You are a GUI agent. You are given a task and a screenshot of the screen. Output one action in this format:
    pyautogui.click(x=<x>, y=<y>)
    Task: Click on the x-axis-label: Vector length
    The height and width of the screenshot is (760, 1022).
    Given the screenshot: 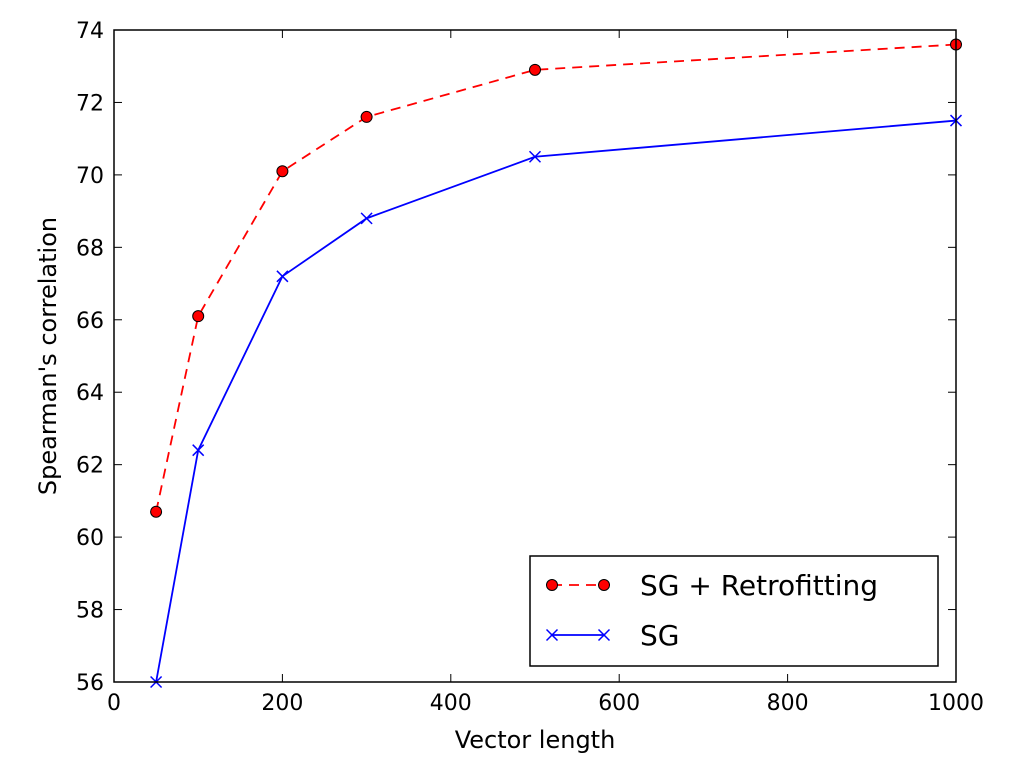 What is the action you would take?
    pyautogui.click(x=535, y=740)
    